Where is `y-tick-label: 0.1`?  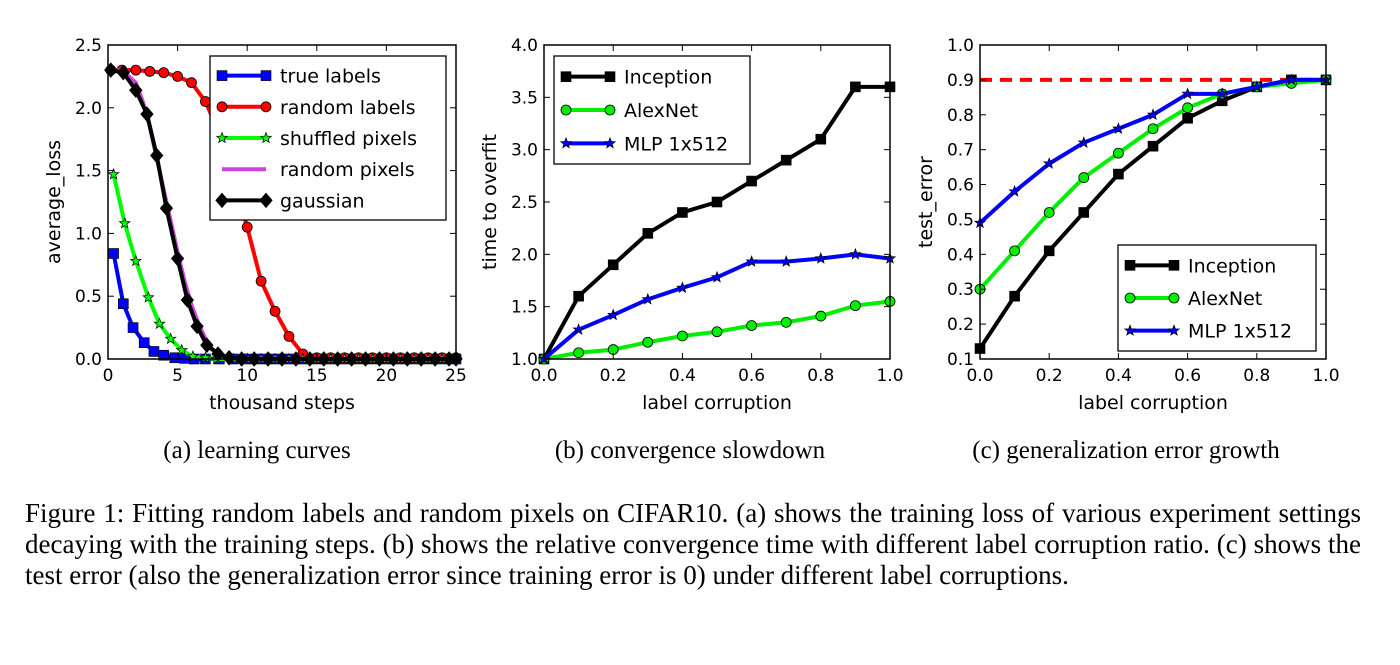 y-tick-label: 0.1 is located at coordinates (960, 360).